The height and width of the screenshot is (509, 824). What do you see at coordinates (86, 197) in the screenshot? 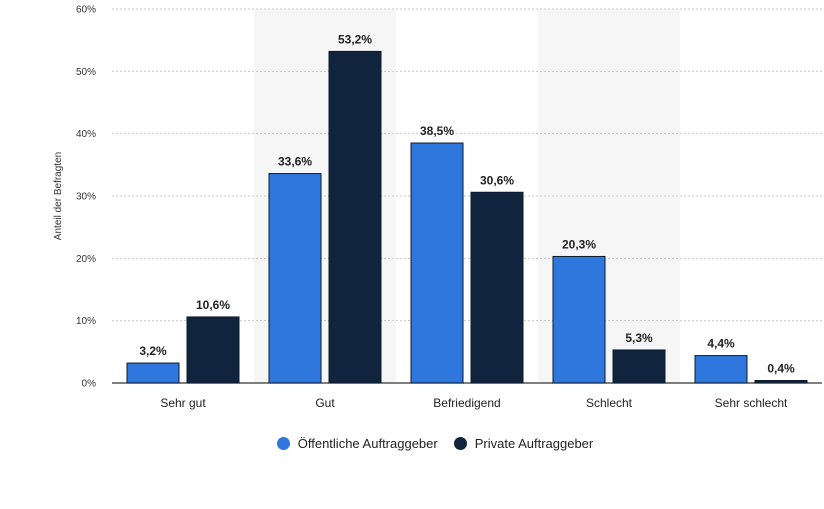
I see `y-tick-label: 30%` at bounding box center [86, 197].